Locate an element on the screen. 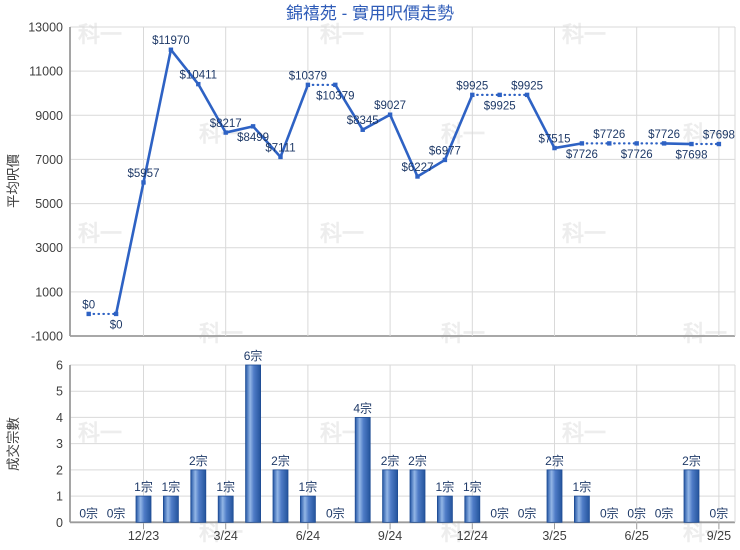 Image resolution: width=740 pixels, height=550 pixels. x-axis-tick-label: 12/23 is located at coordinates (143, 536).